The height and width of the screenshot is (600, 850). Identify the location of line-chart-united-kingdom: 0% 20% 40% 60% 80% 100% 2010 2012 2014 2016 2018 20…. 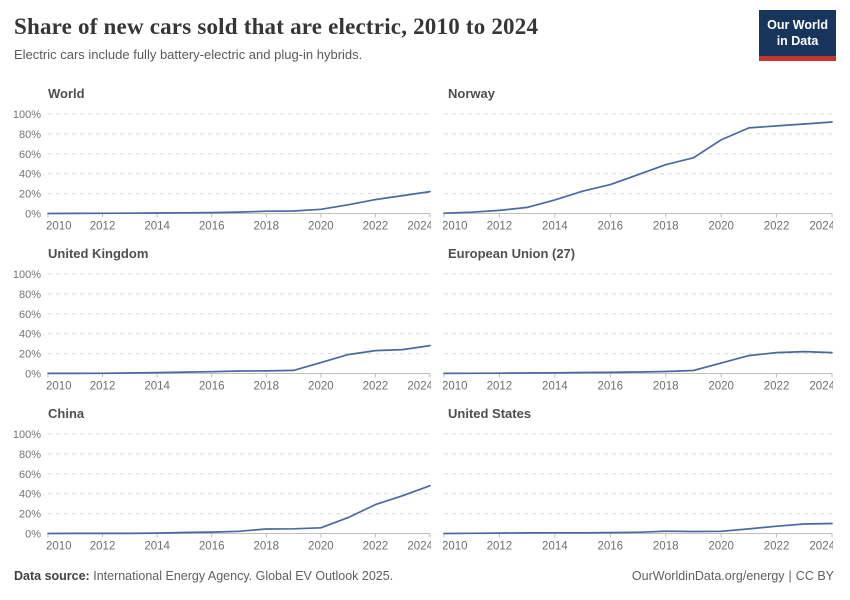
(222, 331).